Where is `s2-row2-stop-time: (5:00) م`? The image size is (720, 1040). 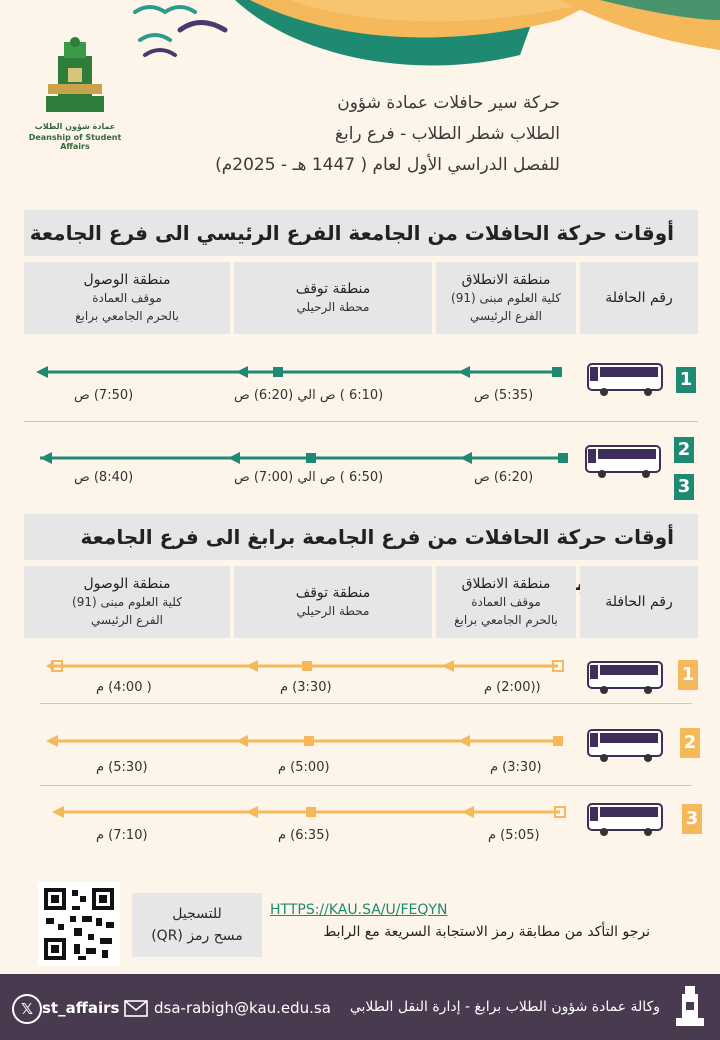 s2-row2-stop-time: (5:00) م is located at coordinates (304, 767).